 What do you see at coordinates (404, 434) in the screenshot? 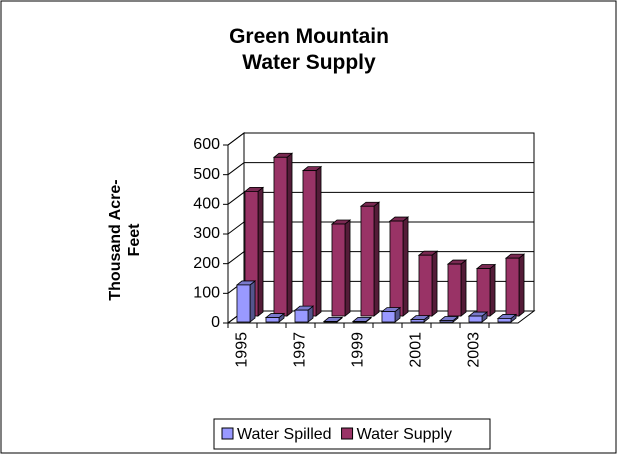
I see `legend-label: Water Supply` at bounding box center [404, 434].